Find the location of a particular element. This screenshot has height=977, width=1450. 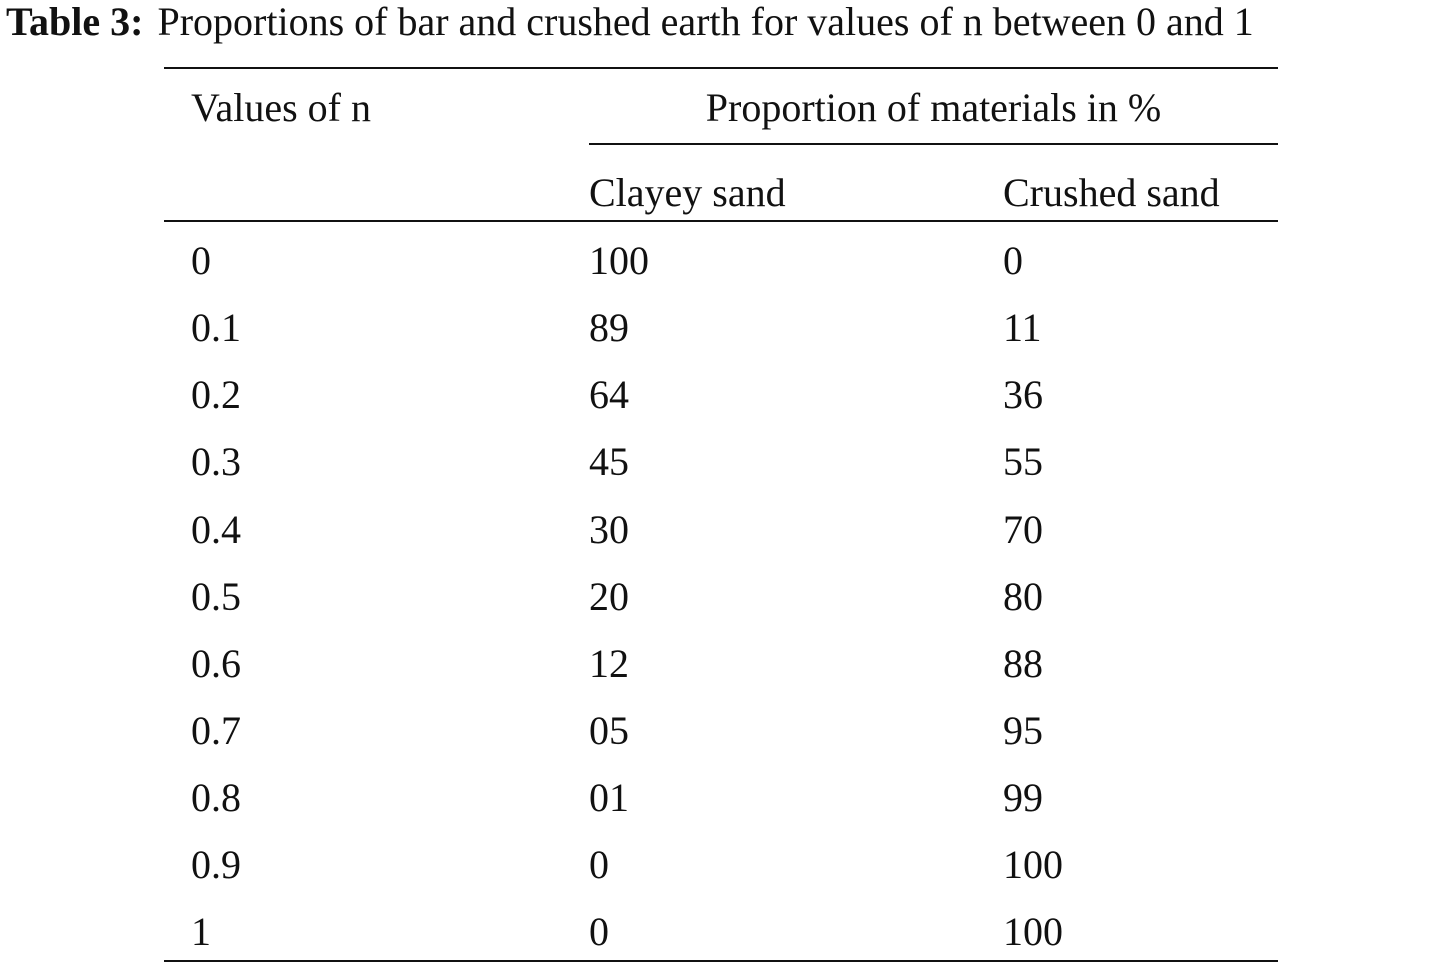

cell-n: 0.7 is located at coordinates (216, 730).